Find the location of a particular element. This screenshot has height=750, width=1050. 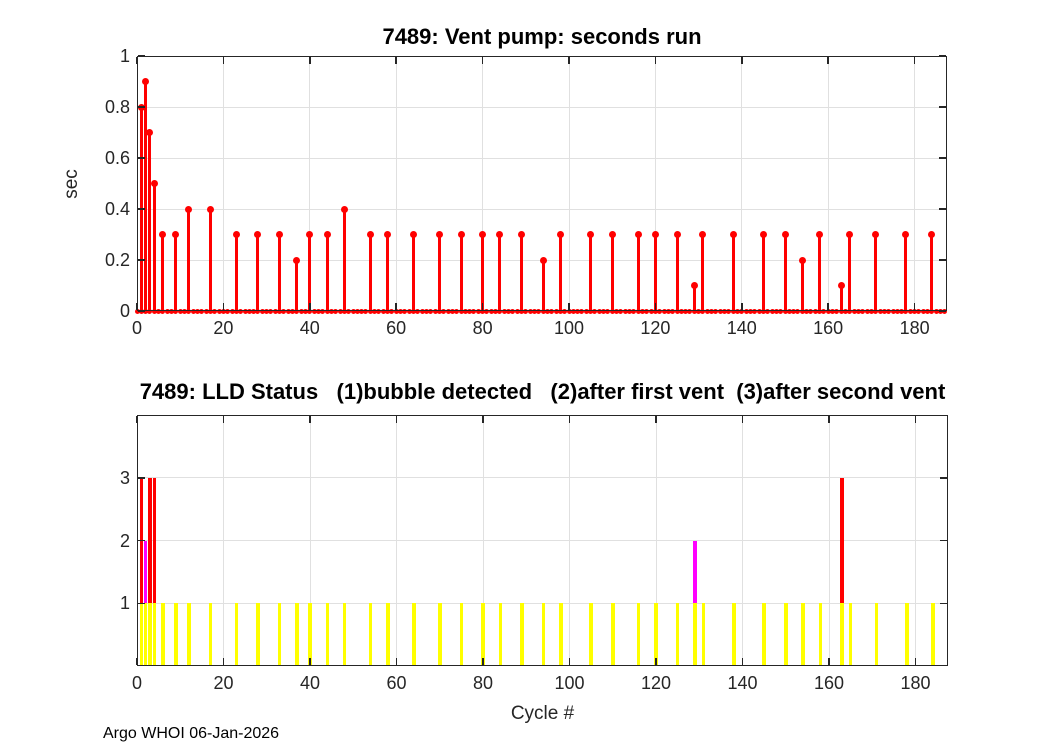

x-tick-label: 180 is located at coordinates (914, 328).